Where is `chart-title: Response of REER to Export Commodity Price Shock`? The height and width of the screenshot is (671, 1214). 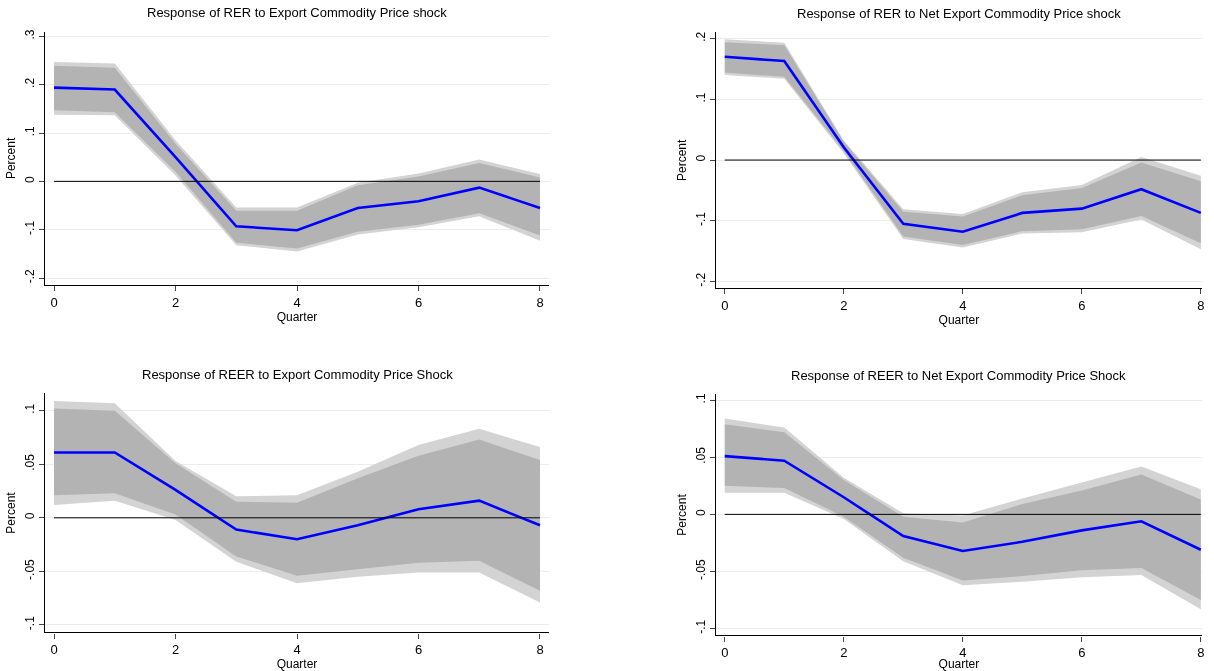
chart-title: Response of REER to Export Commodity Price Shock is located at coordinates (298, 374).